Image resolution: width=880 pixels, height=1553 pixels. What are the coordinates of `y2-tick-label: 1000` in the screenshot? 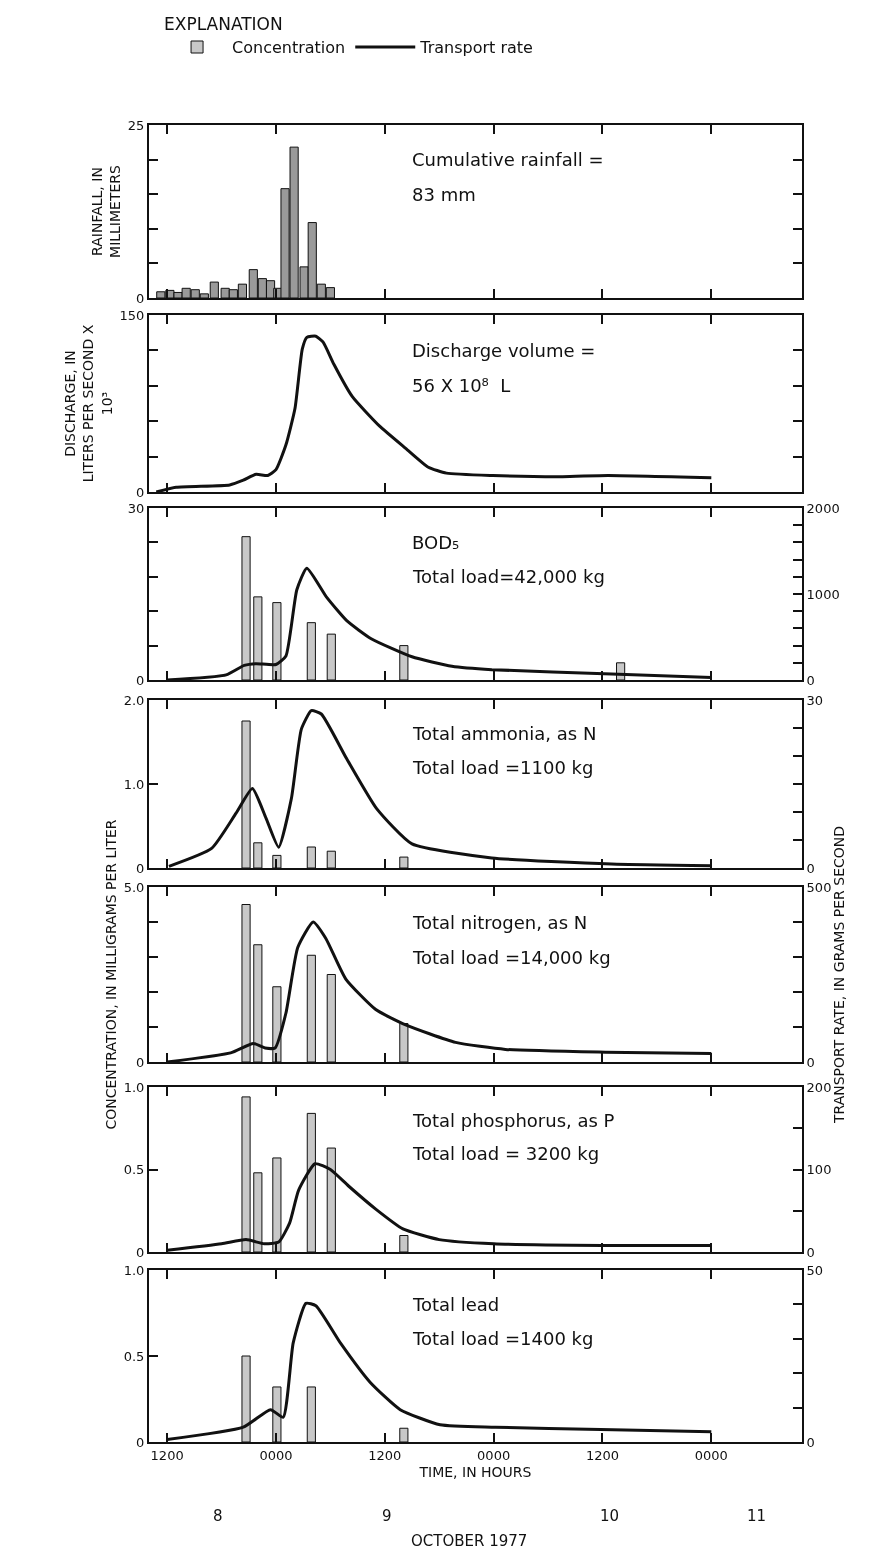 It's located at (823, 594).